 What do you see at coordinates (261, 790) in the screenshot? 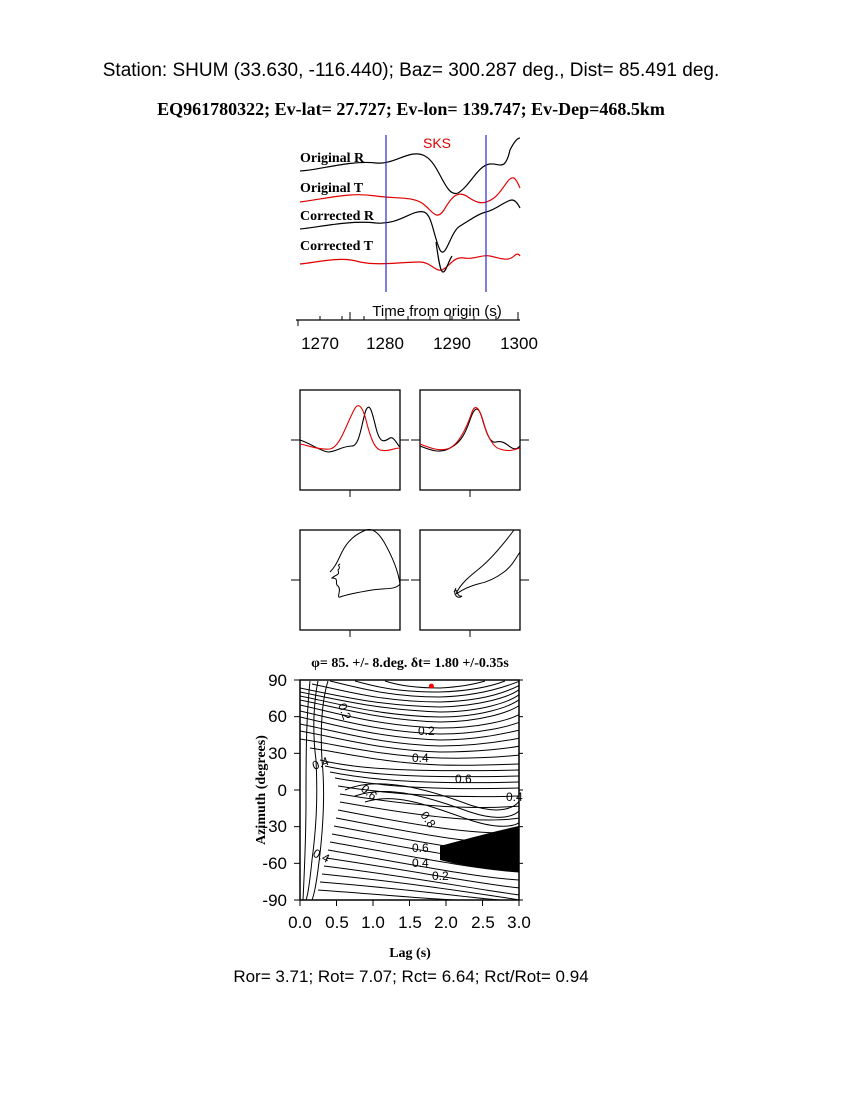
I see `y-axis-label: Azimuth (degrees)` at bounding box center [261, 790].